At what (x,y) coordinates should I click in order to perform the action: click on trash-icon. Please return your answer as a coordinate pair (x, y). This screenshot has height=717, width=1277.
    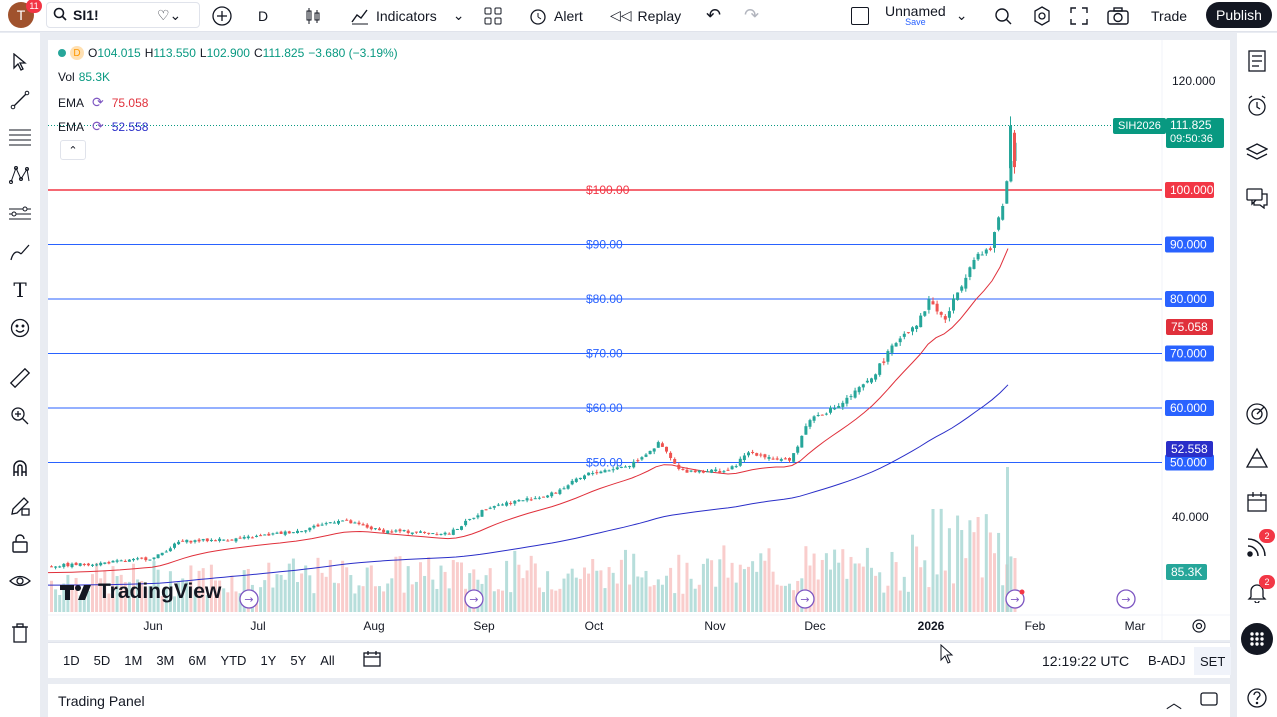
    Looking at the image, I should click on (20, 633).